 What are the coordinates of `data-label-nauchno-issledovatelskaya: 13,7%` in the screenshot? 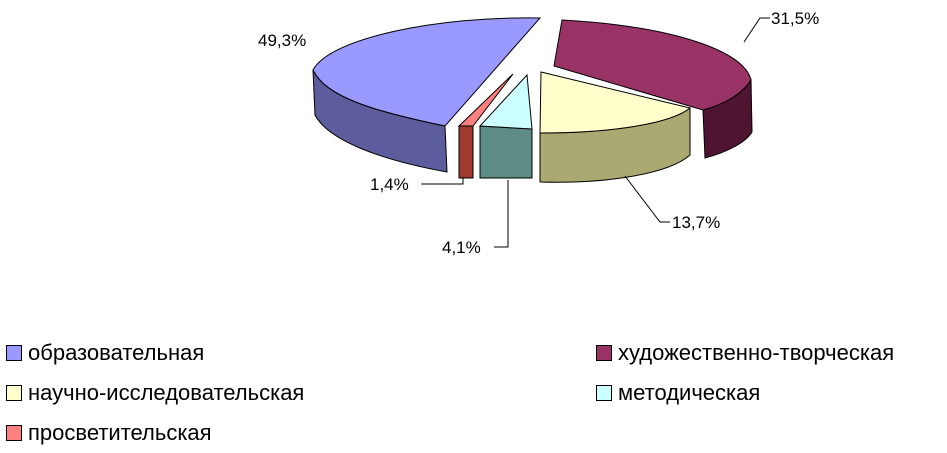 It's located at (696, 222).